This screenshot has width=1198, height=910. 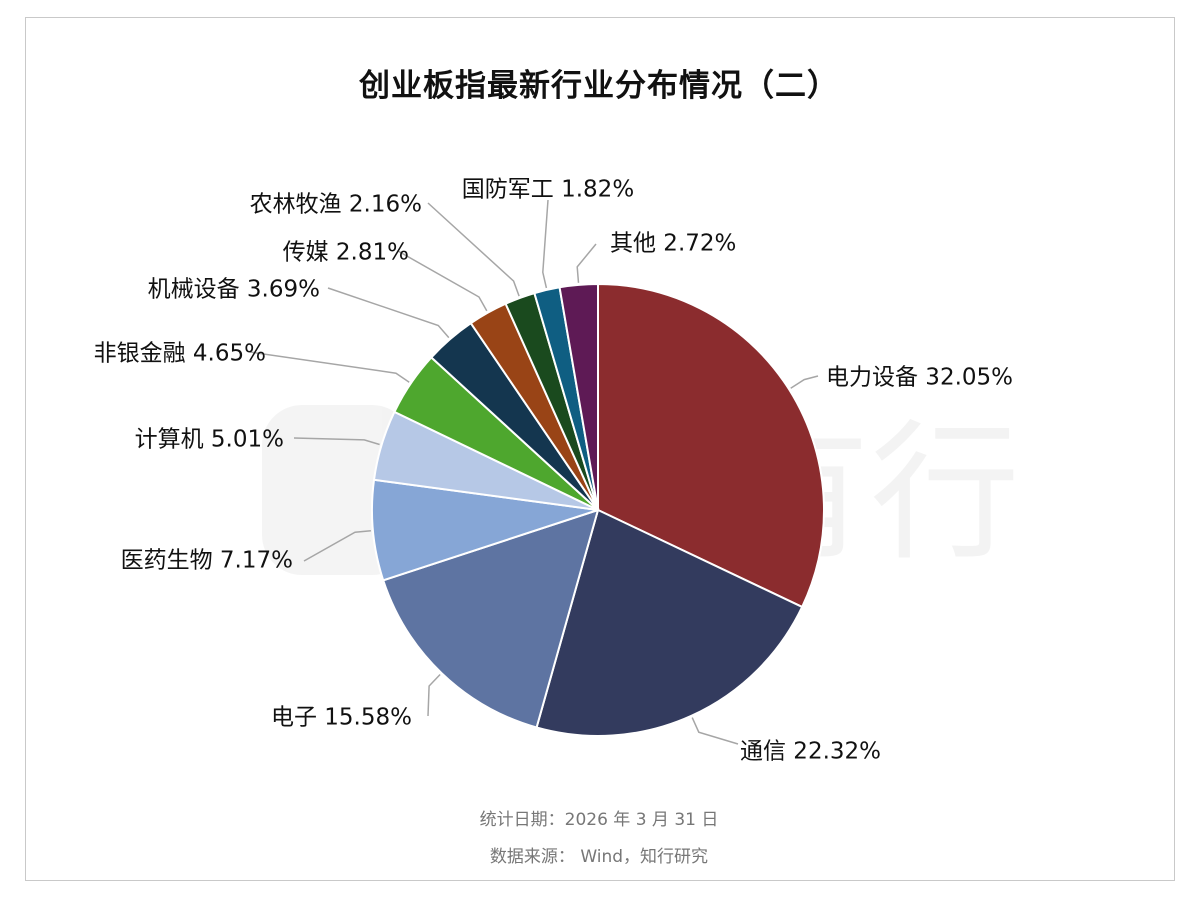 What do you see at coordinates (599, 857) in the screenshot?
I see `footer-source: 数据来源： Wind，知行研究` at bounding box center [599, 857].